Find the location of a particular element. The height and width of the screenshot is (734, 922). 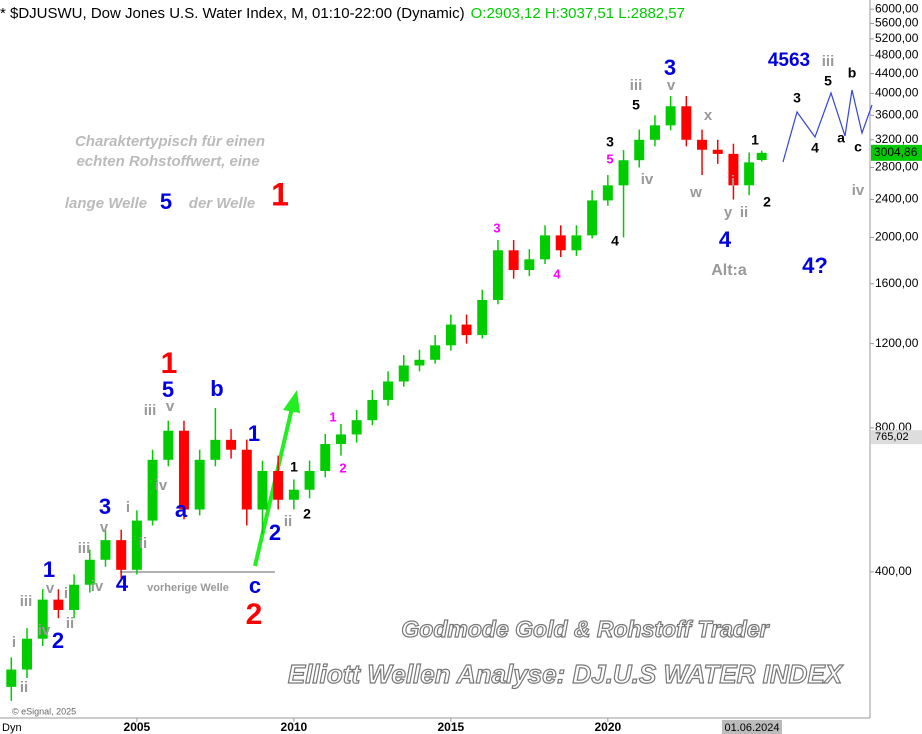

wave-label: c is located at coordinates (255, 585).